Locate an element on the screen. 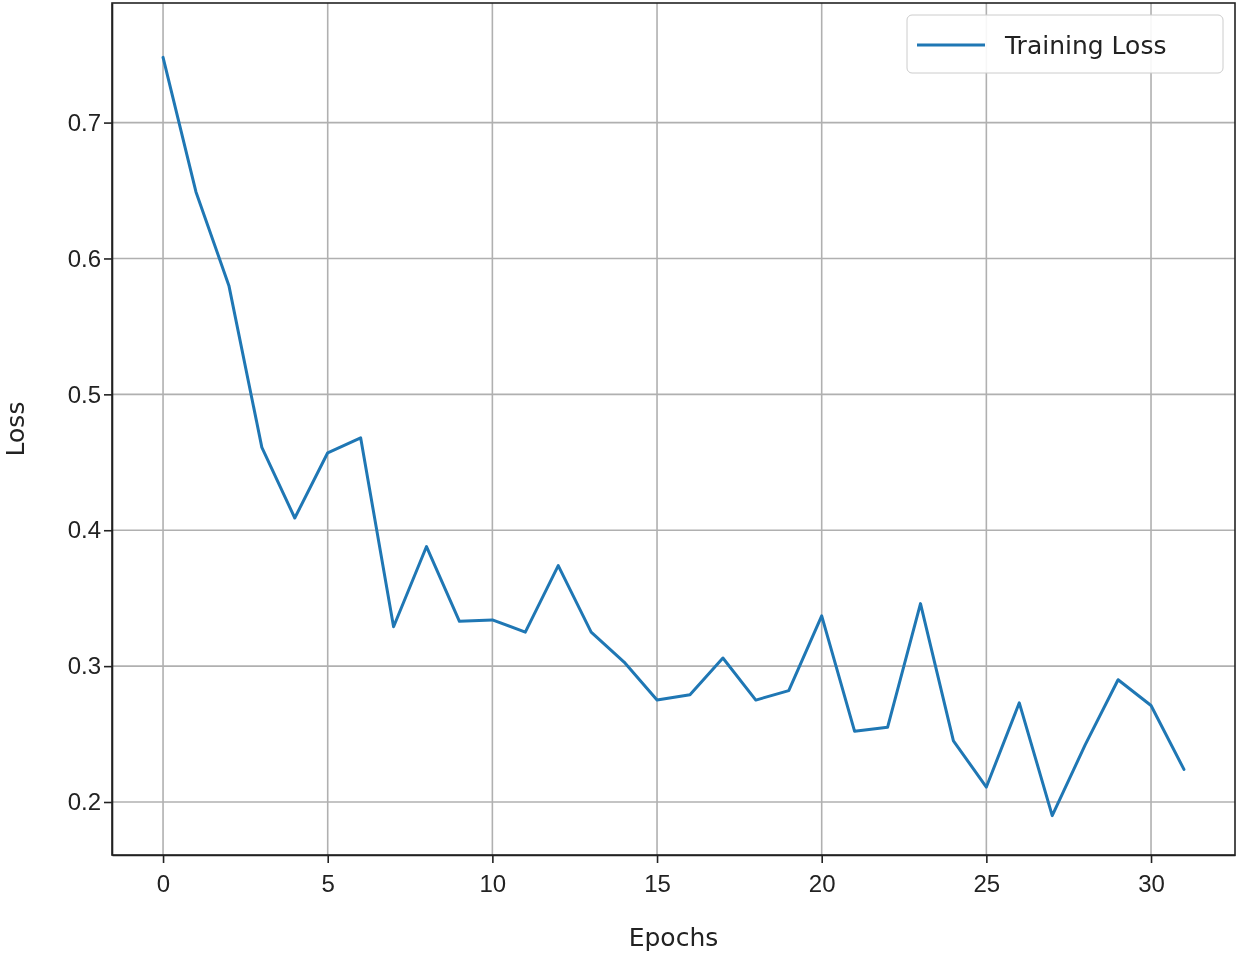 Image resolution: width=1250 pixels, height=966 pixels. y-tick-label: 0.4 is located at coordinates (84, 530).